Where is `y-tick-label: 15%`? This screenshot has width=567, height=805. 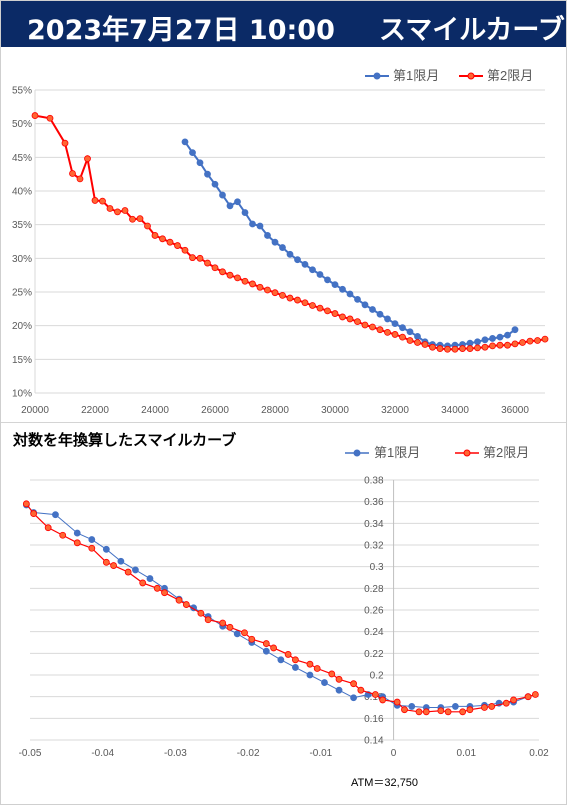
y-tick-label: 15% is located at coordinates (22, 360).